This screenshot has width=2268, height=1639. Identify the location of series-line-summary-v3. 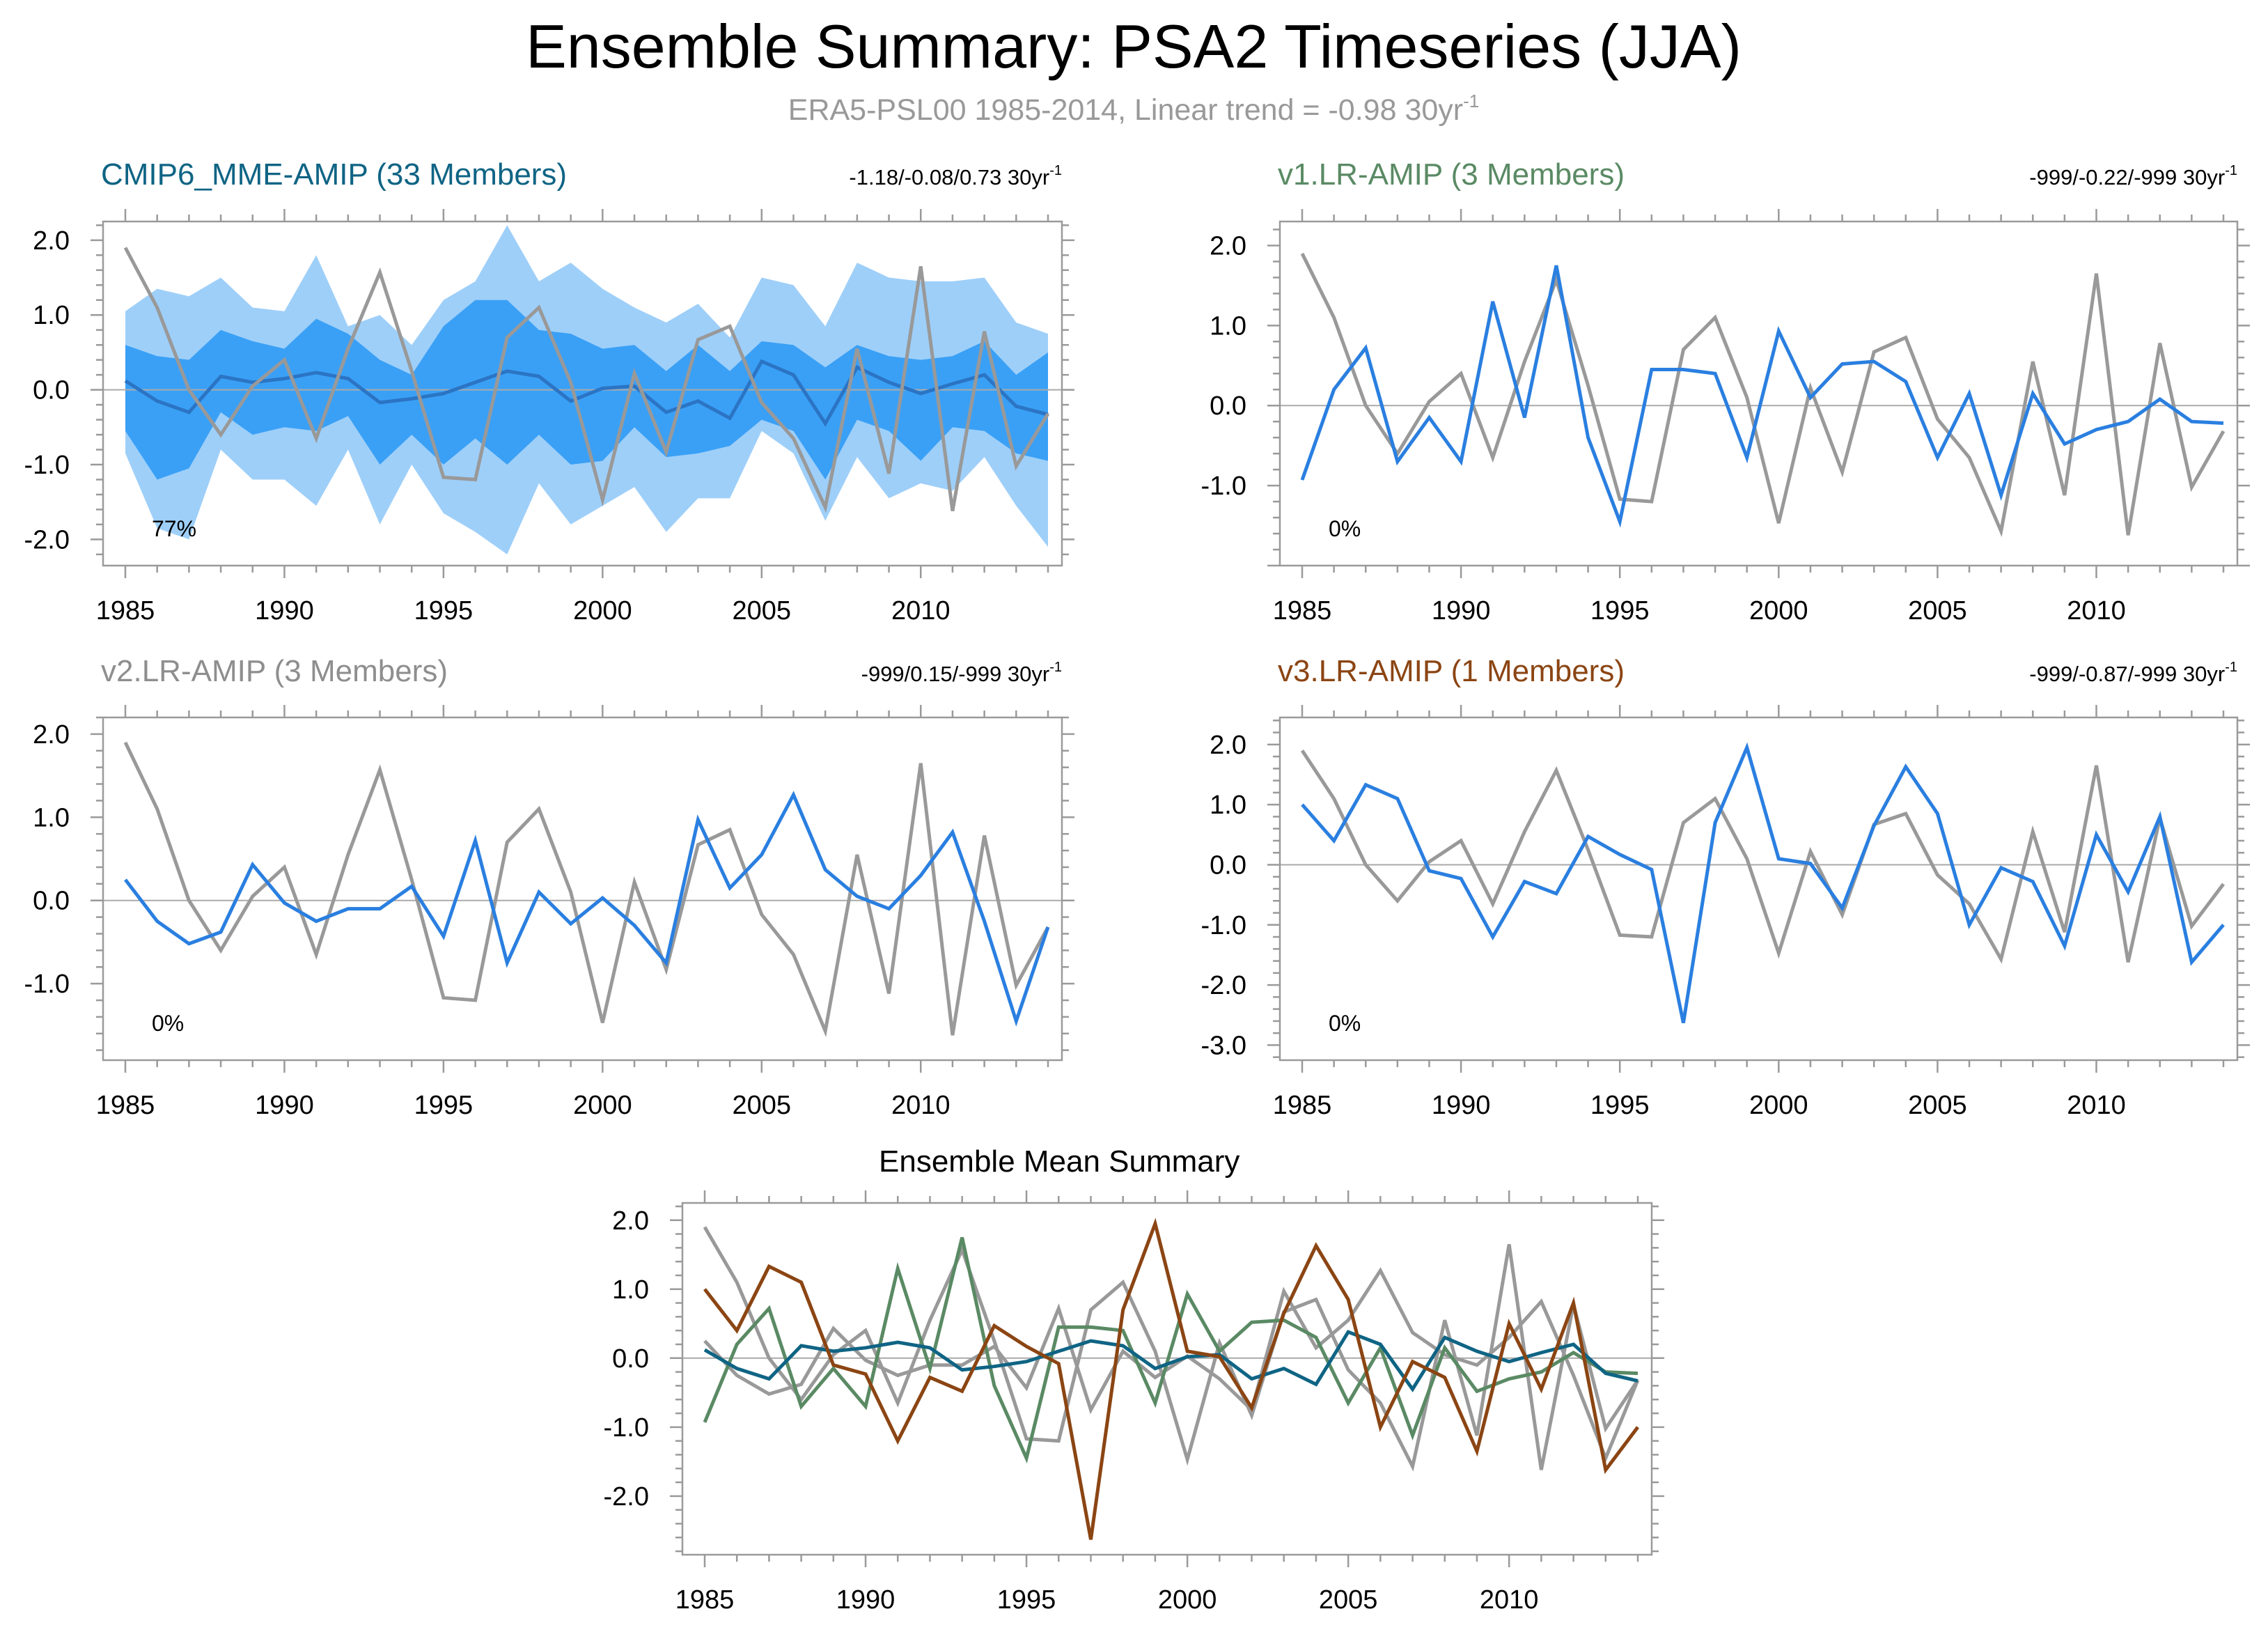
(1171, 1379).